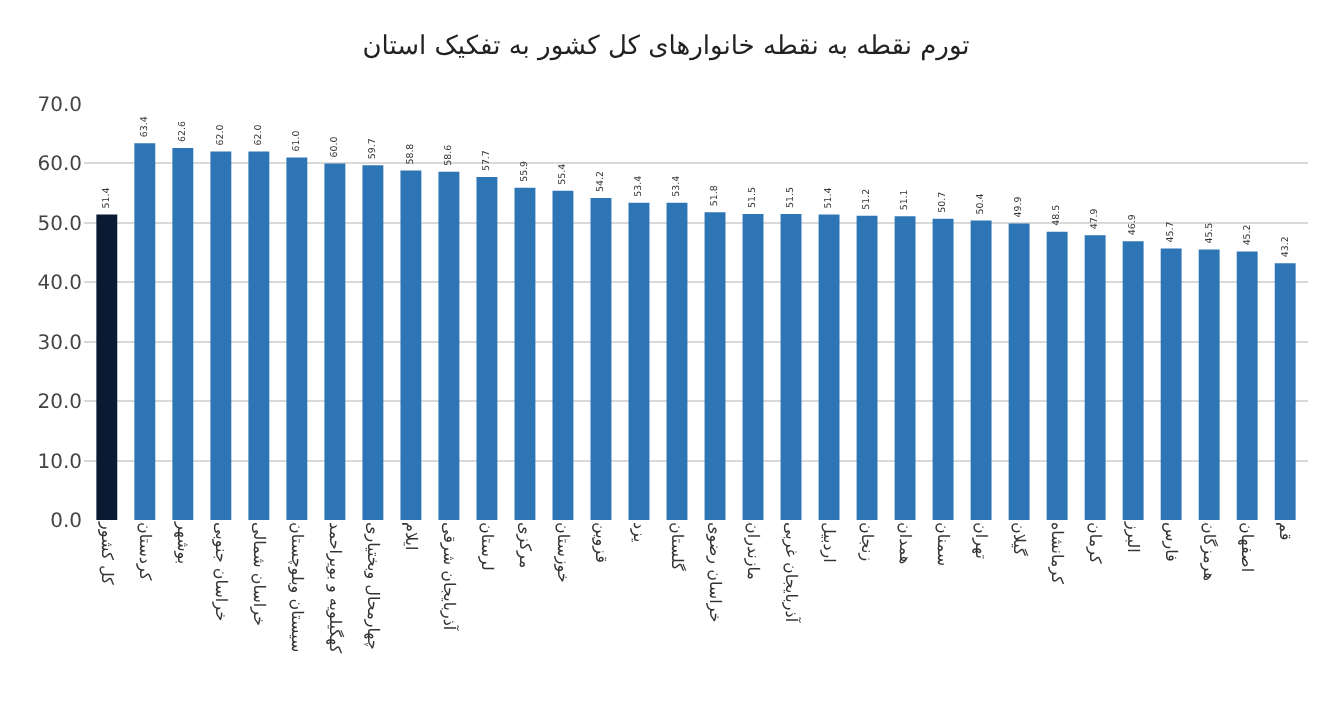 This screenshot has width=1332, height=720. Describe the element at coordinates (296, 587) in the screenshot. I see `x-tick-label: سیستان وبلوچستان` at that location.